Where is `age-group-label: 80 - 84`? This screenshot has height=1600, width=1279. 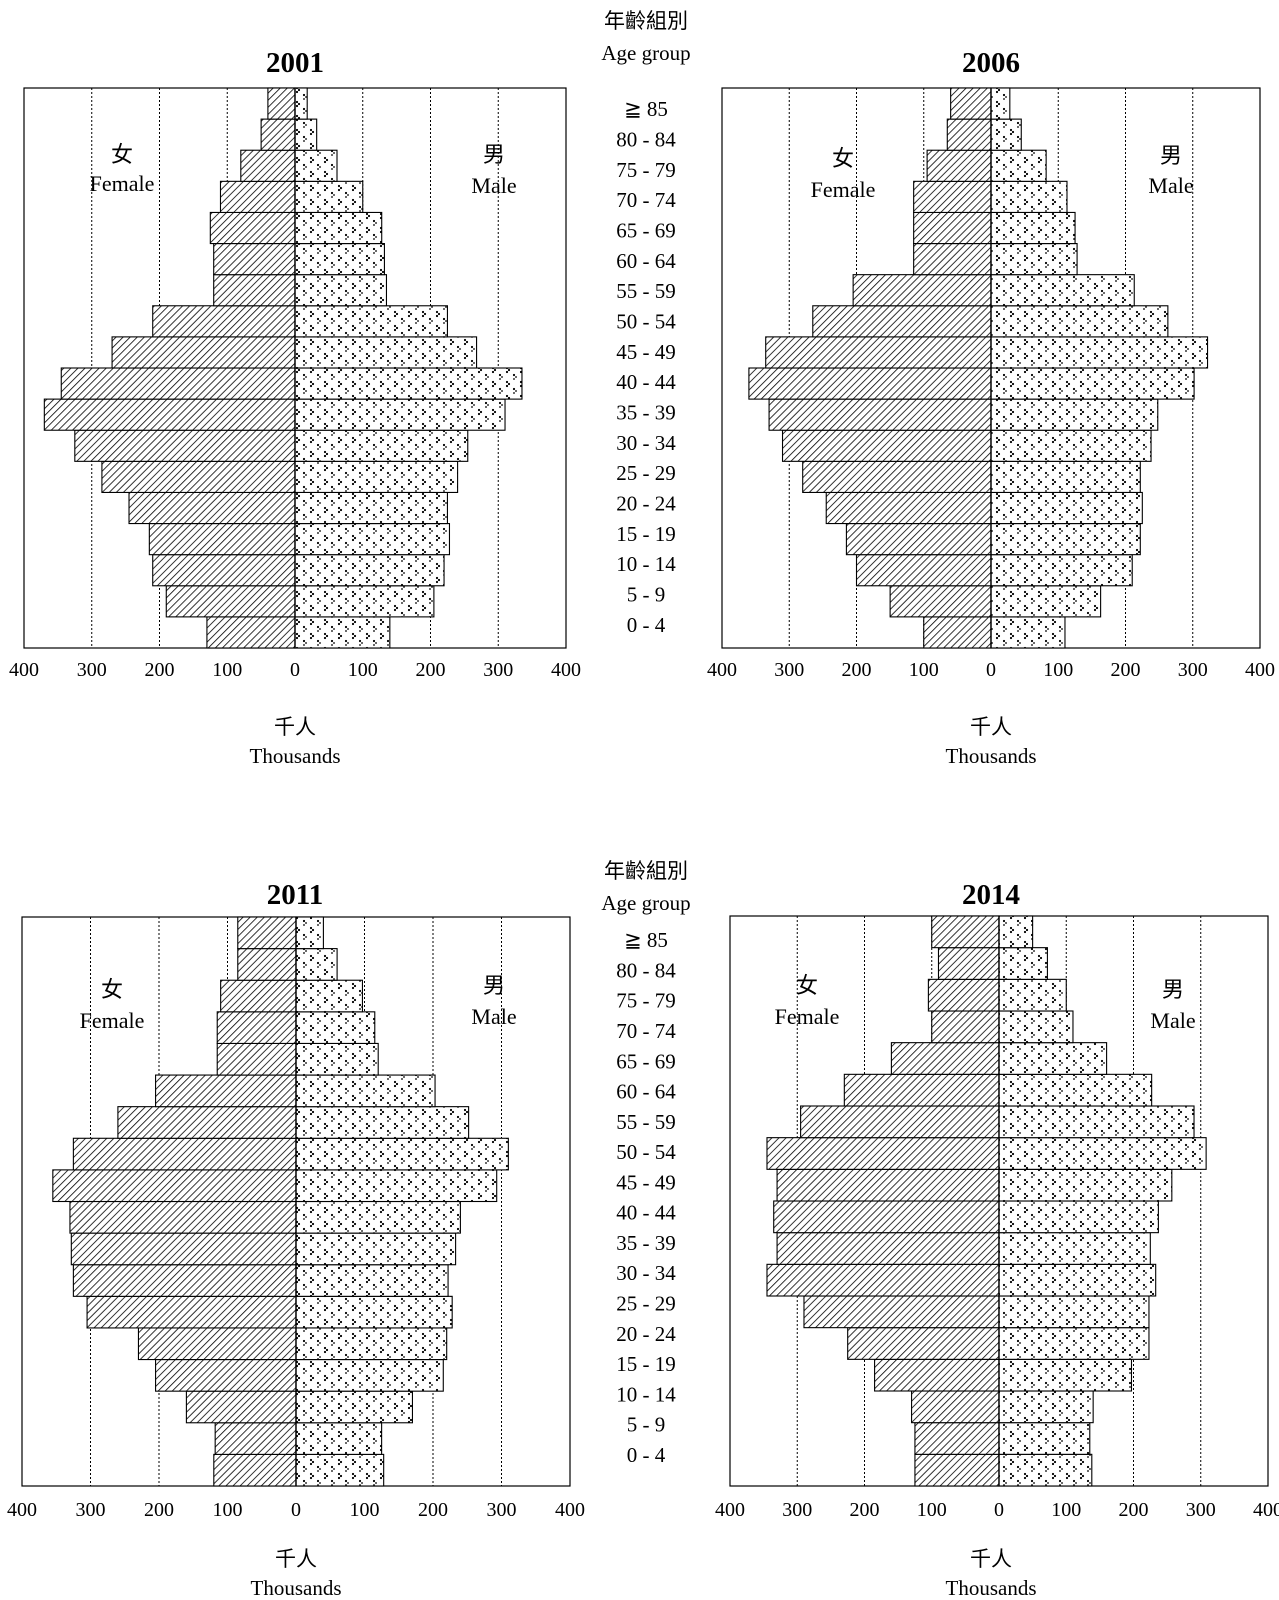 age-group-label: 80 - 84 is located at coordinates (646, 970).